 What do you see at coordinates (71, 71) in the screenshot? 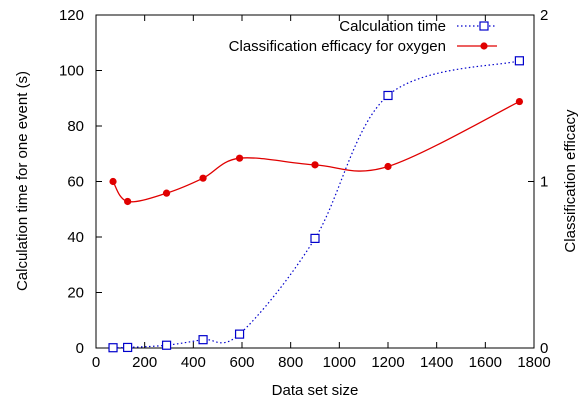
I see `y-tick-label: 100` at bounding box center [71, 71].